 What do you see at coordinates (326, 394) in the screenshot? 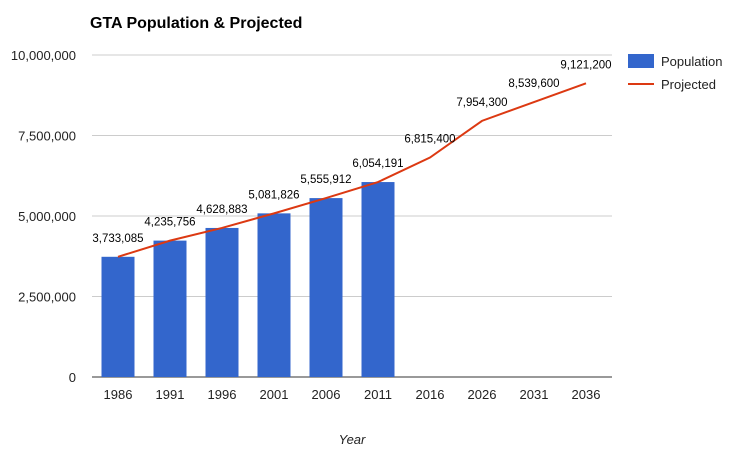
I see `x-tick-label: 2006` at bounding box center [326, 394].